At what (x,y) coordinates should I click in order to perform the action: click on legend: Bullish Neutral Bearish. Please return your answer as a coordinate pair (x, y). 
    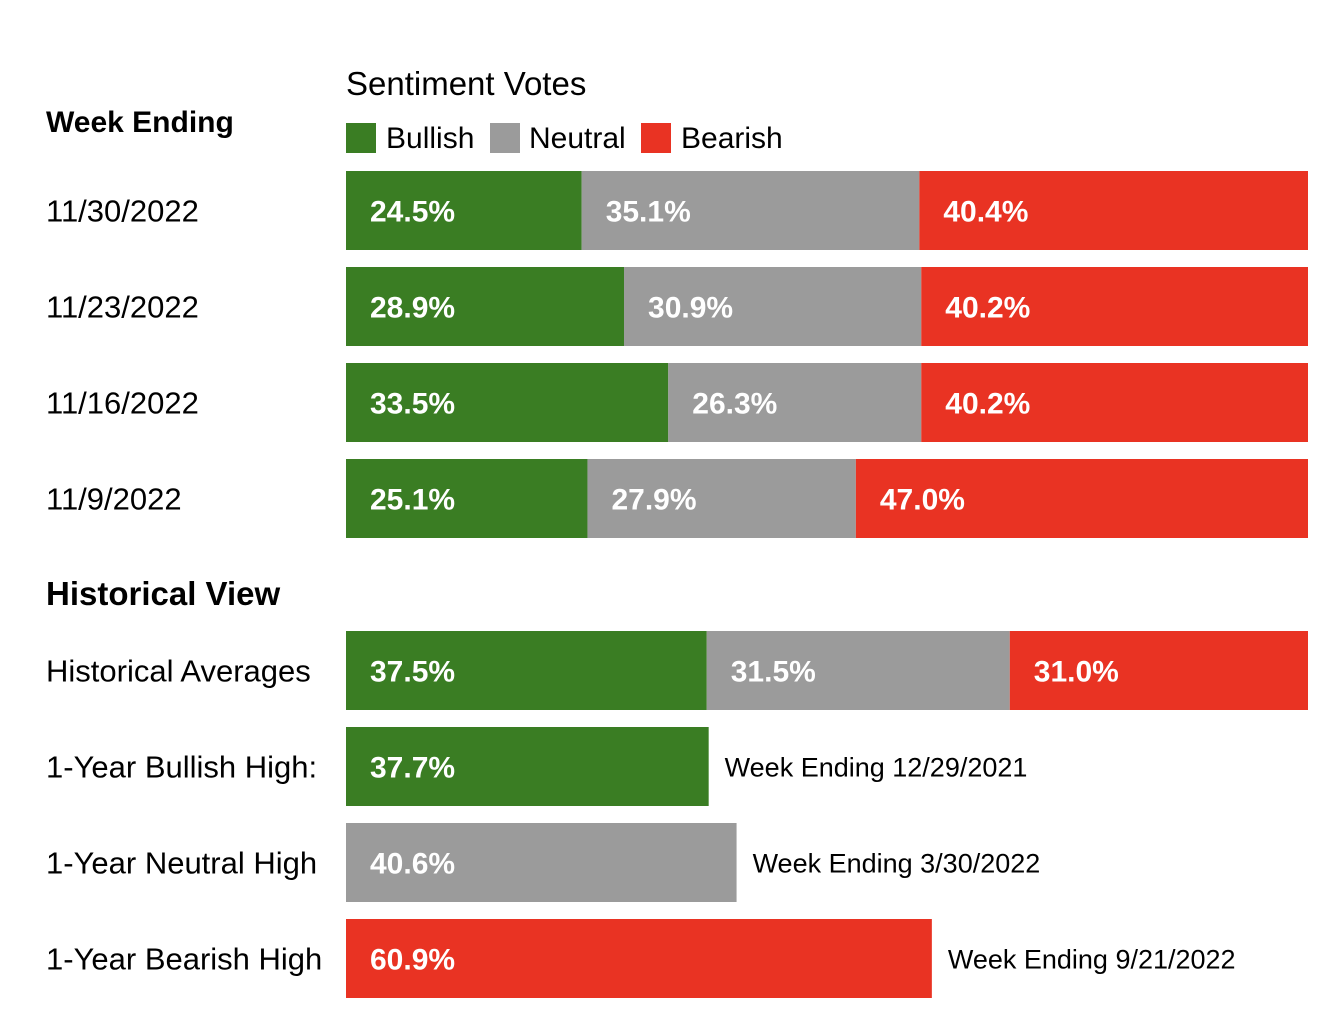
    Looking at the image, I should click on (564, 138).